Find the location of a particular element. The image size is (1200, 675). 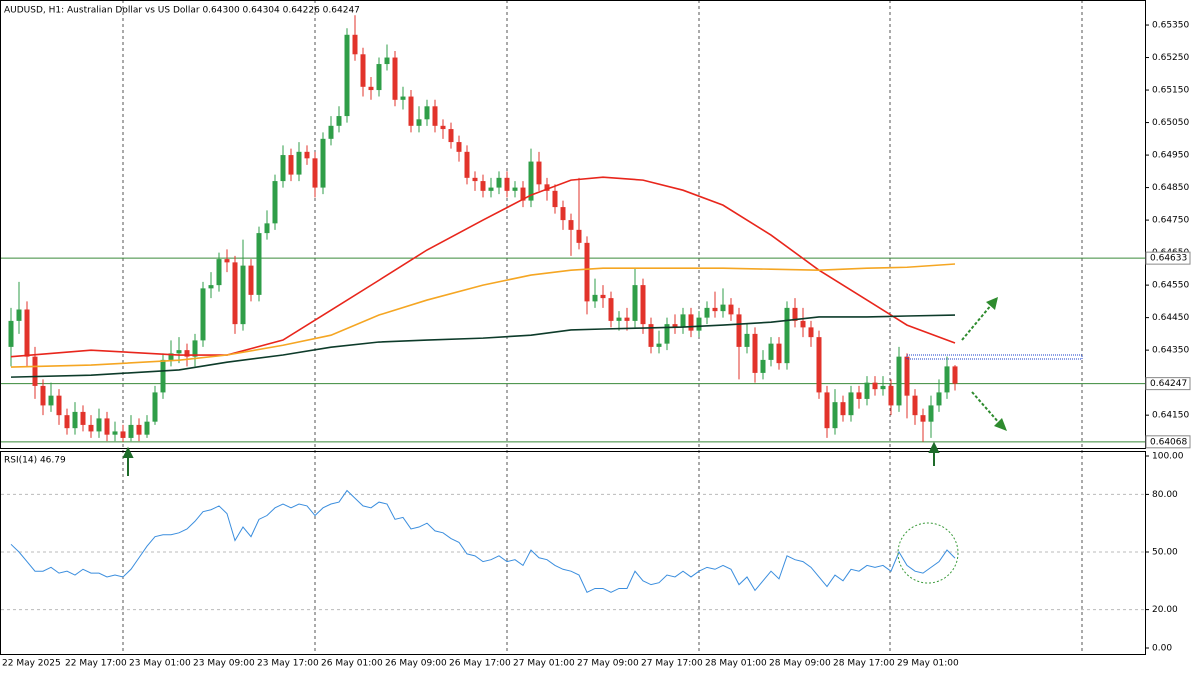

y-tick-label: 0.65350 is located at coordinates (1170, 26).